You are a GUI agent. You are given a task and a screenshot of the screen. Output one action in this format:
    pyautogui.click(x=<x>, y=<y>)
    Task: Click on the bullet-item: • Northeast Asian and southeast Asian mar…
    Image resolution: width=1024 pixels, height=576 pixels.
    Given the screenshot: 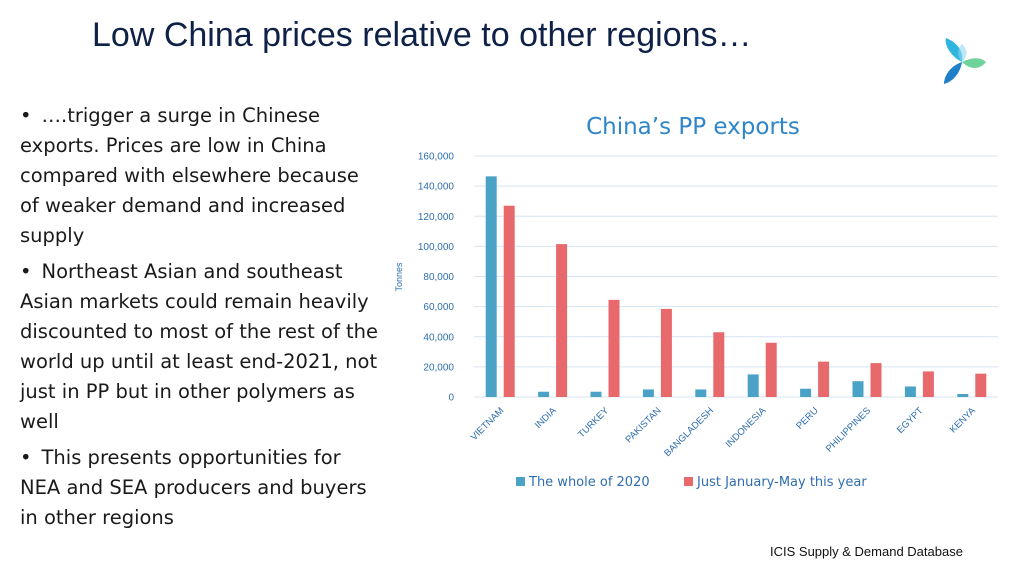 What is the action you would take?
    pyautogui.click(x=200, y=347)
    